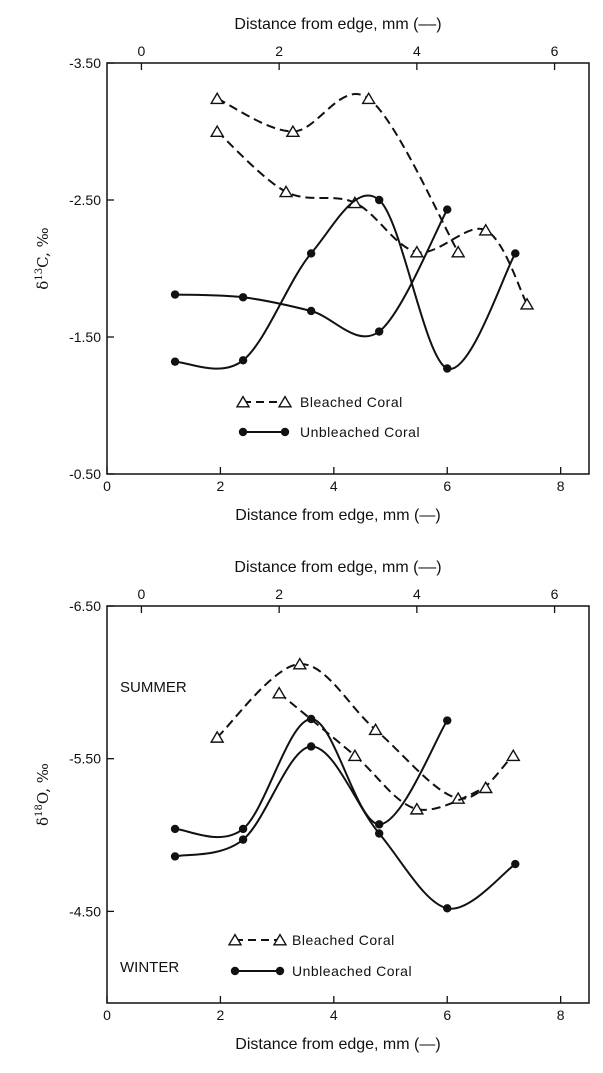 This screenshot has width=603, height=1073. I want to click on y-tick-label: -0.50, so click(85, 474).